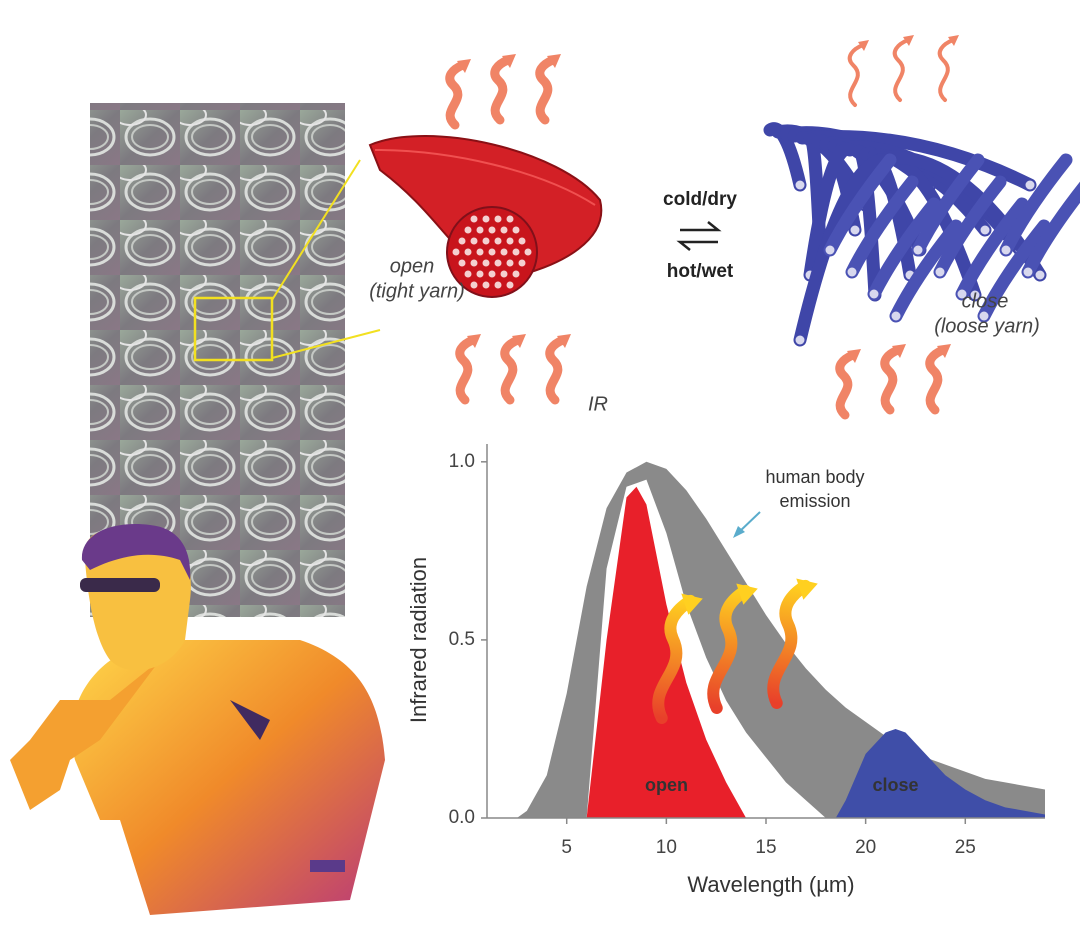 The image size is (1080, 926). I want to click on series-label: close, so click(896, 785).